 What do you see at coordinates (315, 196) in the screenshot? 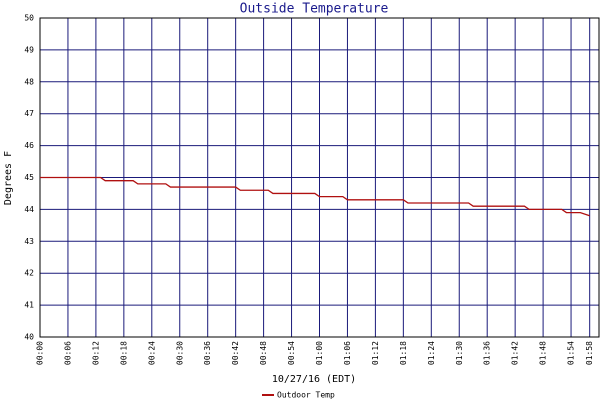
I see `data-line` at bounding box center [315, 196].